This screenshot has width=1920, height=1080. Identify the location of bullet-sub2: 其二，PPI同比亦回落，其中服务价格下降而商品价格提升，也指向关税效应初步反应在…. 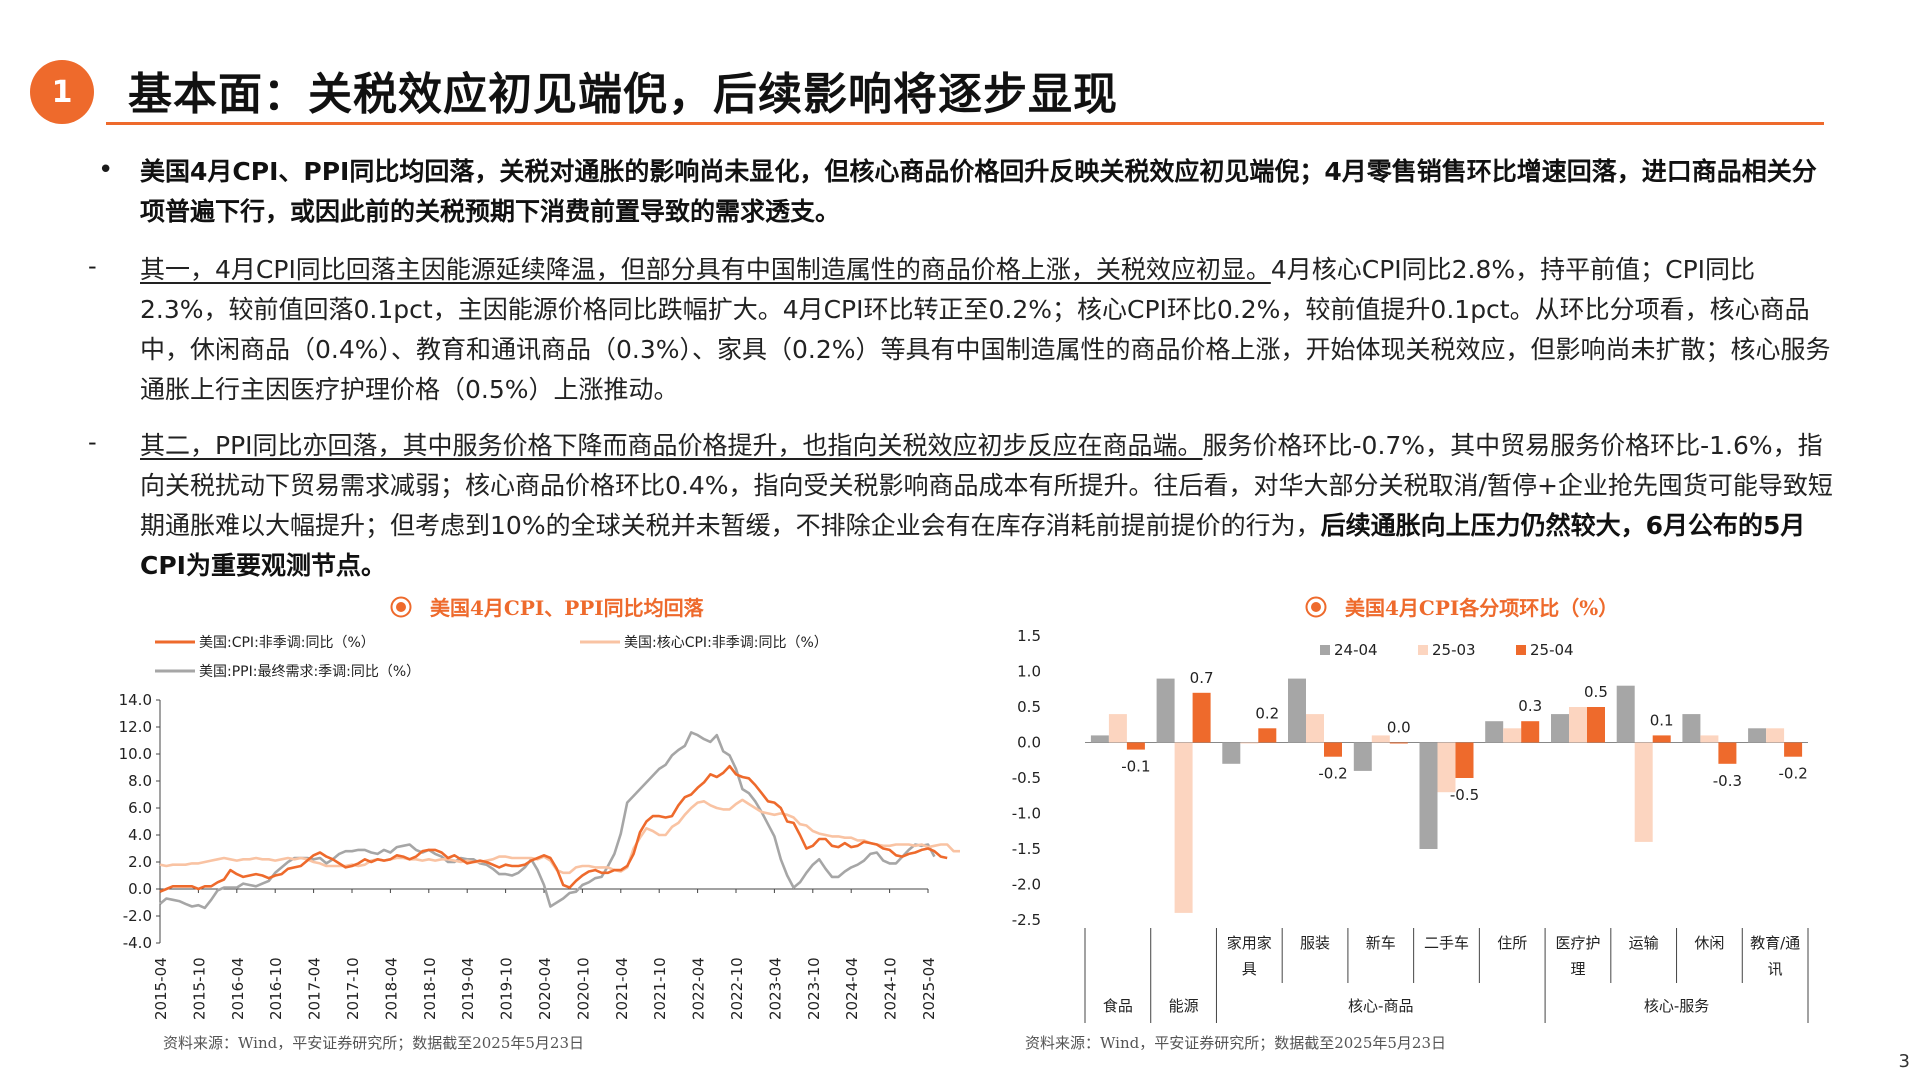
(990, 506).